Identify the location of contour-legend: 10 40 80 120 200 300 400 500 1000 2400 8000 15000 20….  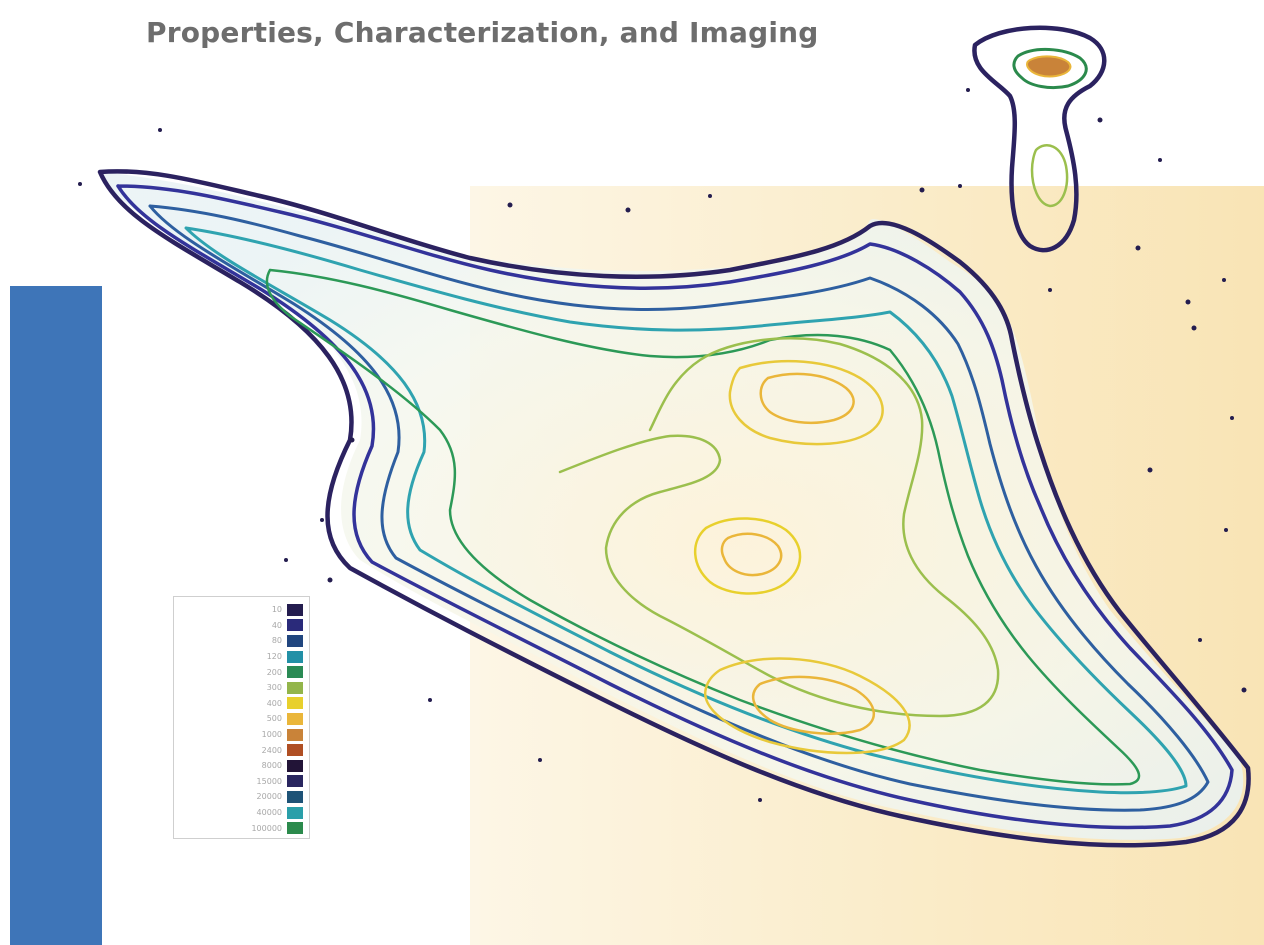
(241, 717).